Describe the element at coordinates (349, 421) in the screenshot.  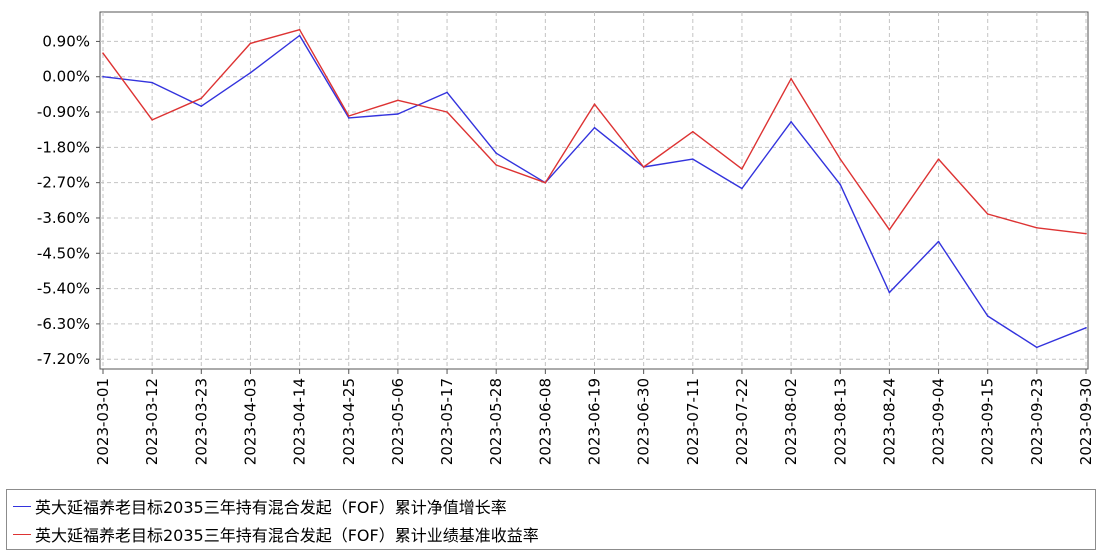
I see `x-tick-label: 2023-04-25` at that location.